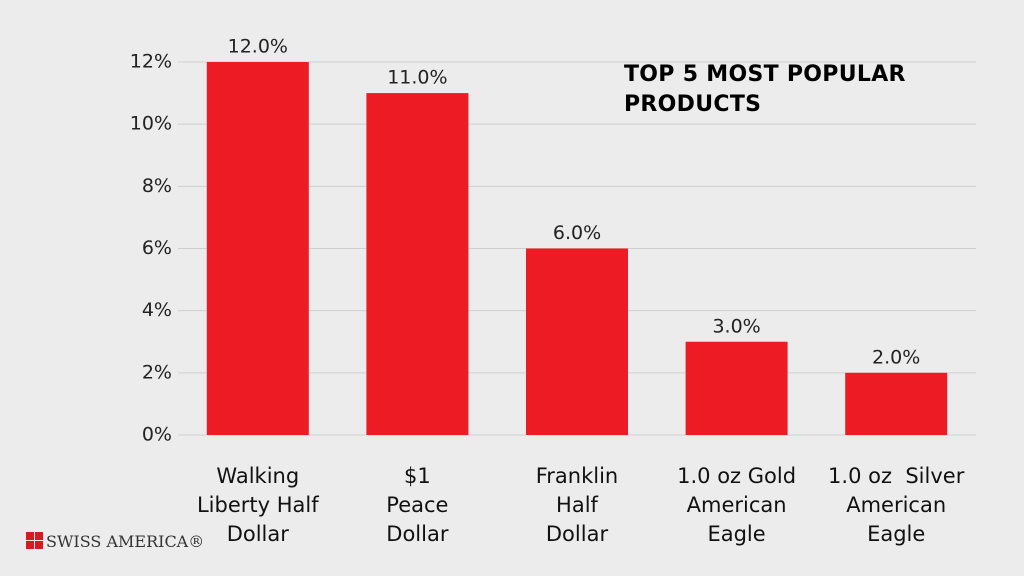 The width and height of the screenshot is (1024, 576). I want to click on x-tick-label: 1.0 oz Silver American Eagle, so click(896, 505).